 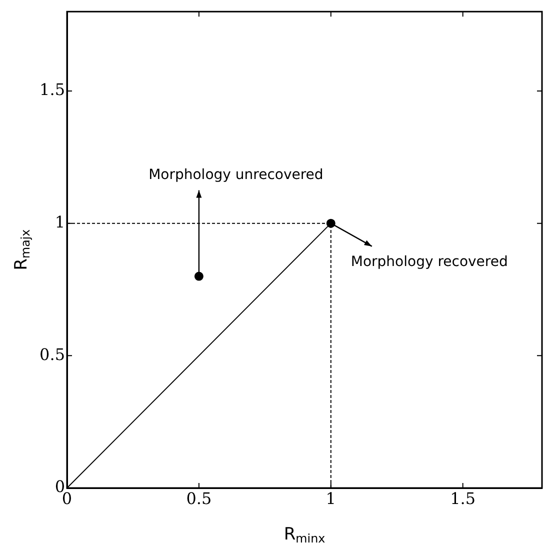 What do you see at coordinates (199, 498) in the screenshot?
I see `x-tick-label: 0.5` at bounding box center [199, 498].